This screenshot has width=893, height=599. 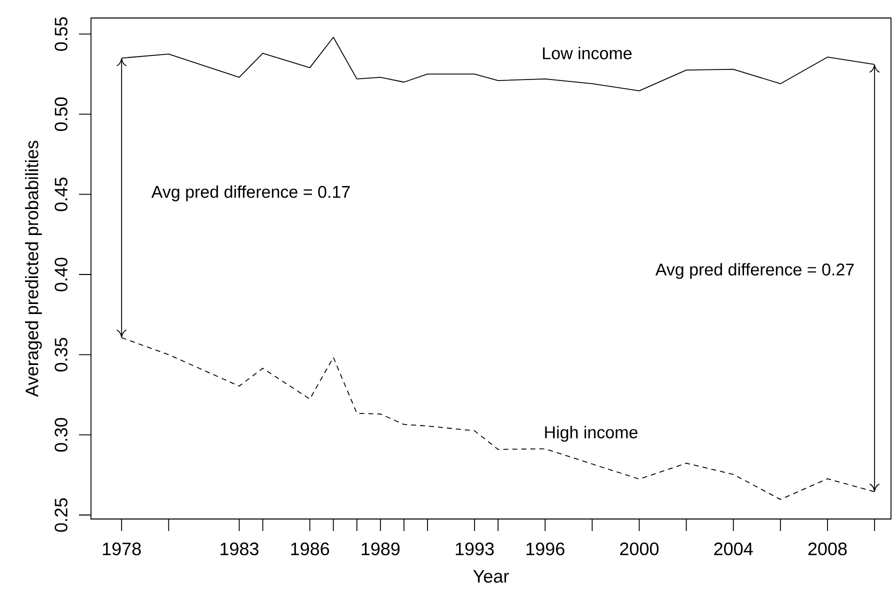 I want to click on y-tick-label: 0.30, so click(x=61, y=435).